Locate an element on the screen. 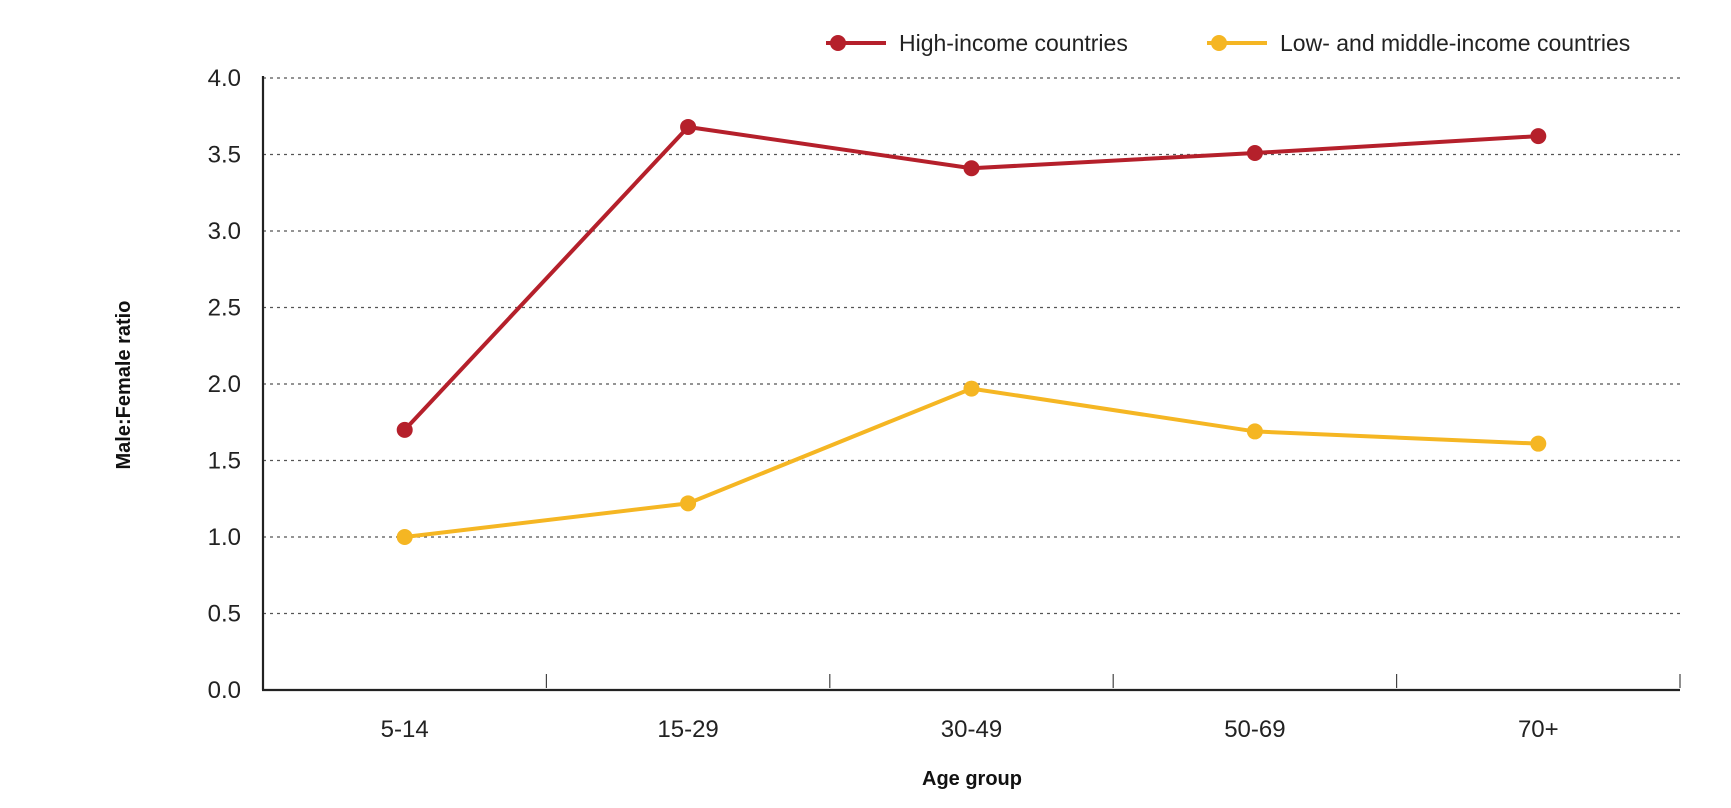 This screenshot has height=808, width=1731. y-tick-label: 0.5 is located at coordinates (224, 614).